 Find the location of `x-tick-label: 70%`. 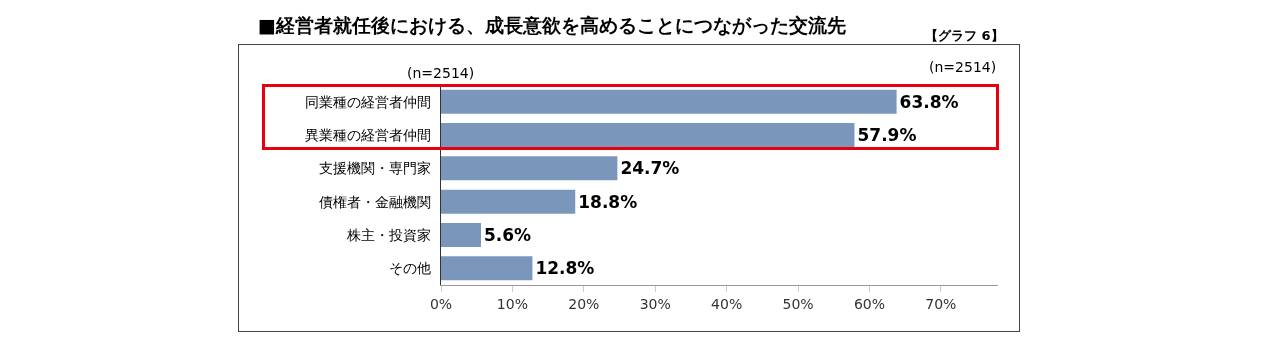

x-tick-label: 70% is located at coordinates (941, 303).